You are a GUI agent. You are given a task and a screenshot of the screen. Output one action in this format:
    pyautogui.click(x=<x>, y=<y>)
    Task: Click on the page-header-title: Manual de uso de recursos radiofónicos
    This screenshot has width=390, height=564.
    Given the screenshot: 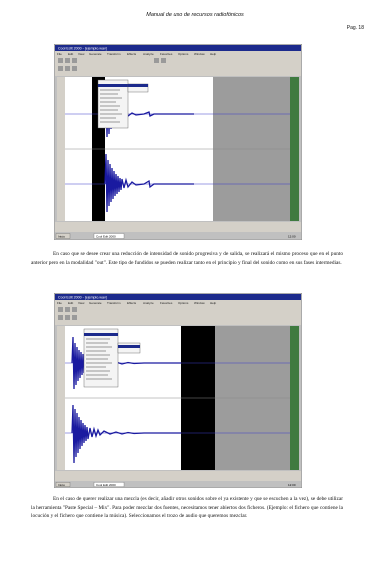 What is the action you would take?
    pyautogui.click(x=195, y=15)
    